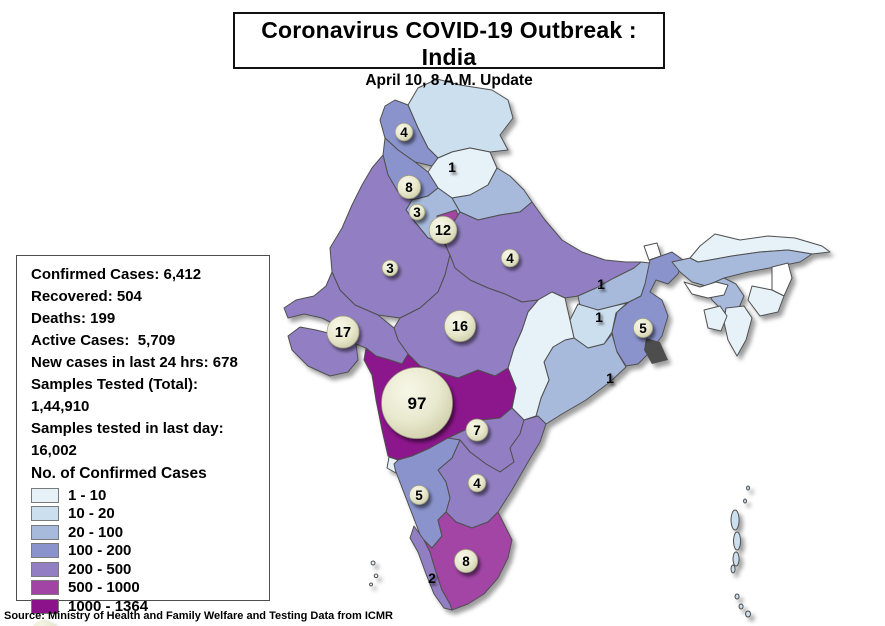 The height and width of the screenshot is (626, 885). What do you see at coordinates (119, 473) in the screenshot?
I see `legend-title: No. of Confirmed Cases` at bounding box center [119, 473].